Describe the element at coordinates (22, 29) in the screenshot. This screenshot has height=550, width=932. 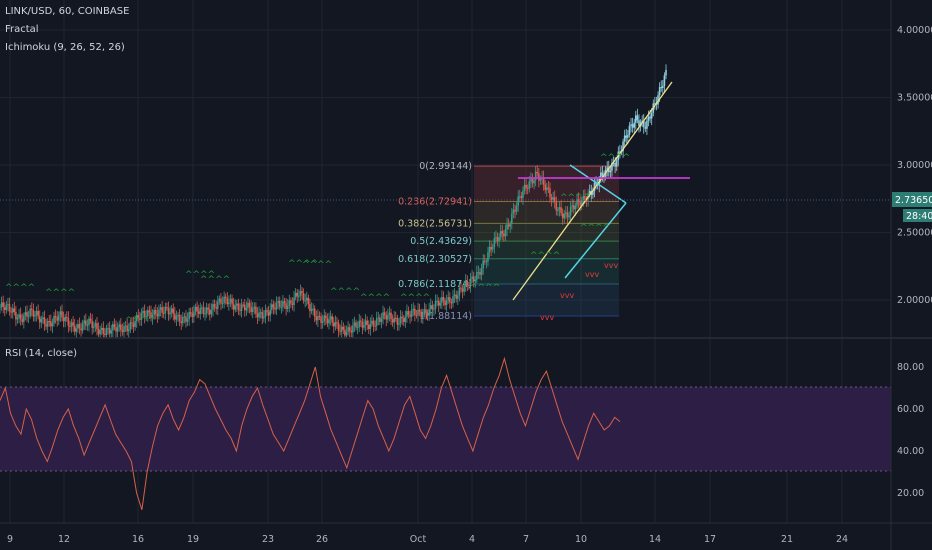
I see `fractal-legend: Fractal` at that location.